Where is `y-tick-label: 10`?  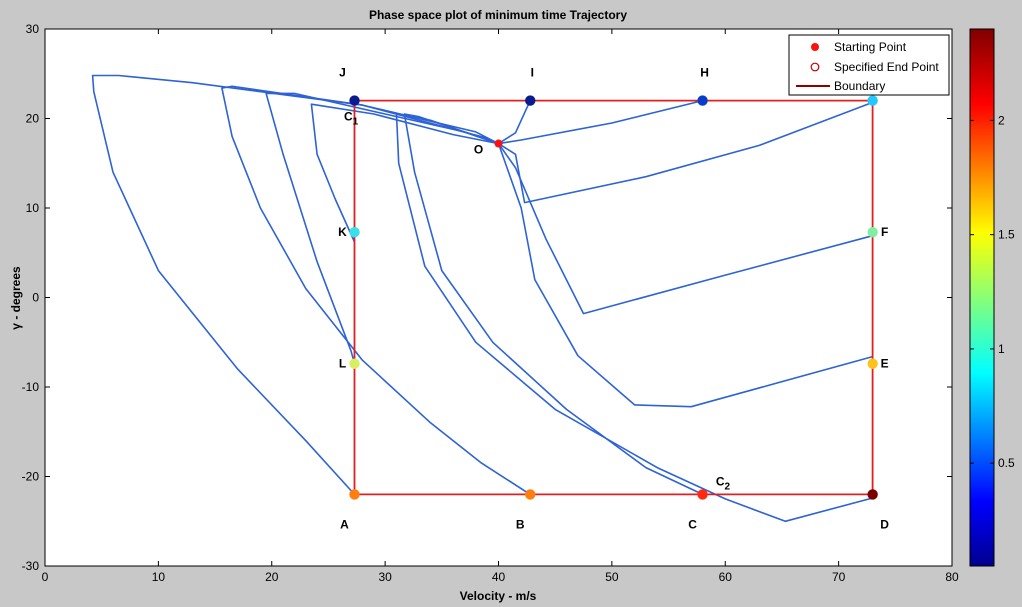
y-tick-label: 10 is located at coordinates (33, 208).